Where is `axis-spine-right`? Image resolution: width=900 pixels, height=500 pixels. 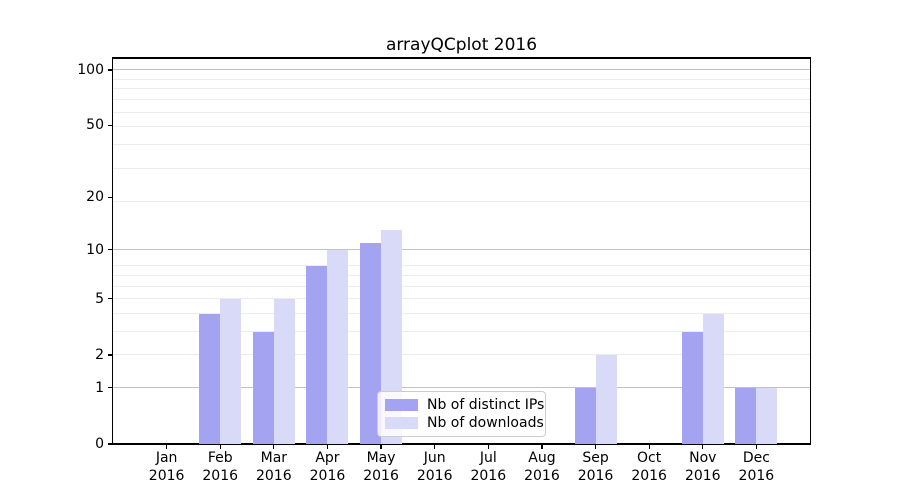
axis-spine-right is located at coordinates (810, 251).